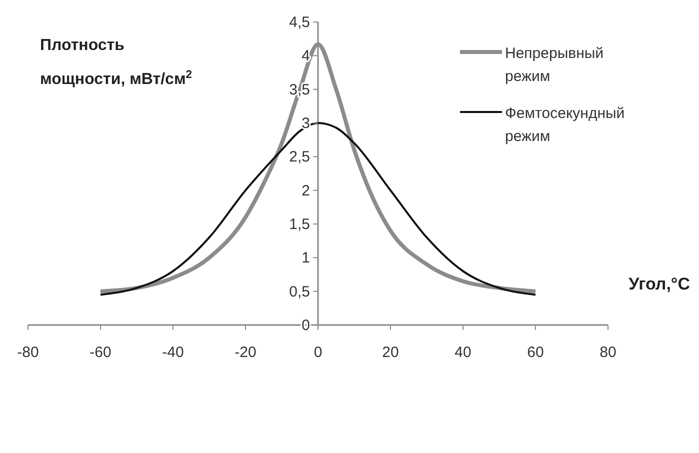  What do you see at coordinates (245, 352) in the screenshot?
I see `x-tick-label: -20` at bounding box center [245, 352].